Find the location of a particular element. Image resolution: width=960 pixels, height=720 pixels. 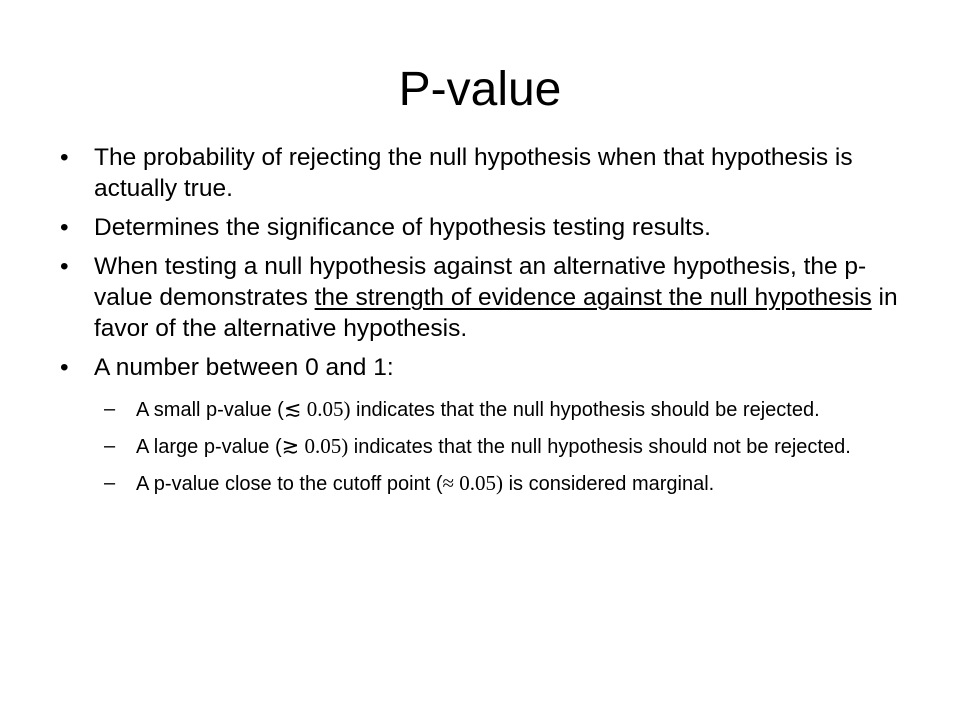

sub-text-before: A small p-value ( is located at coordinates (210, 410).